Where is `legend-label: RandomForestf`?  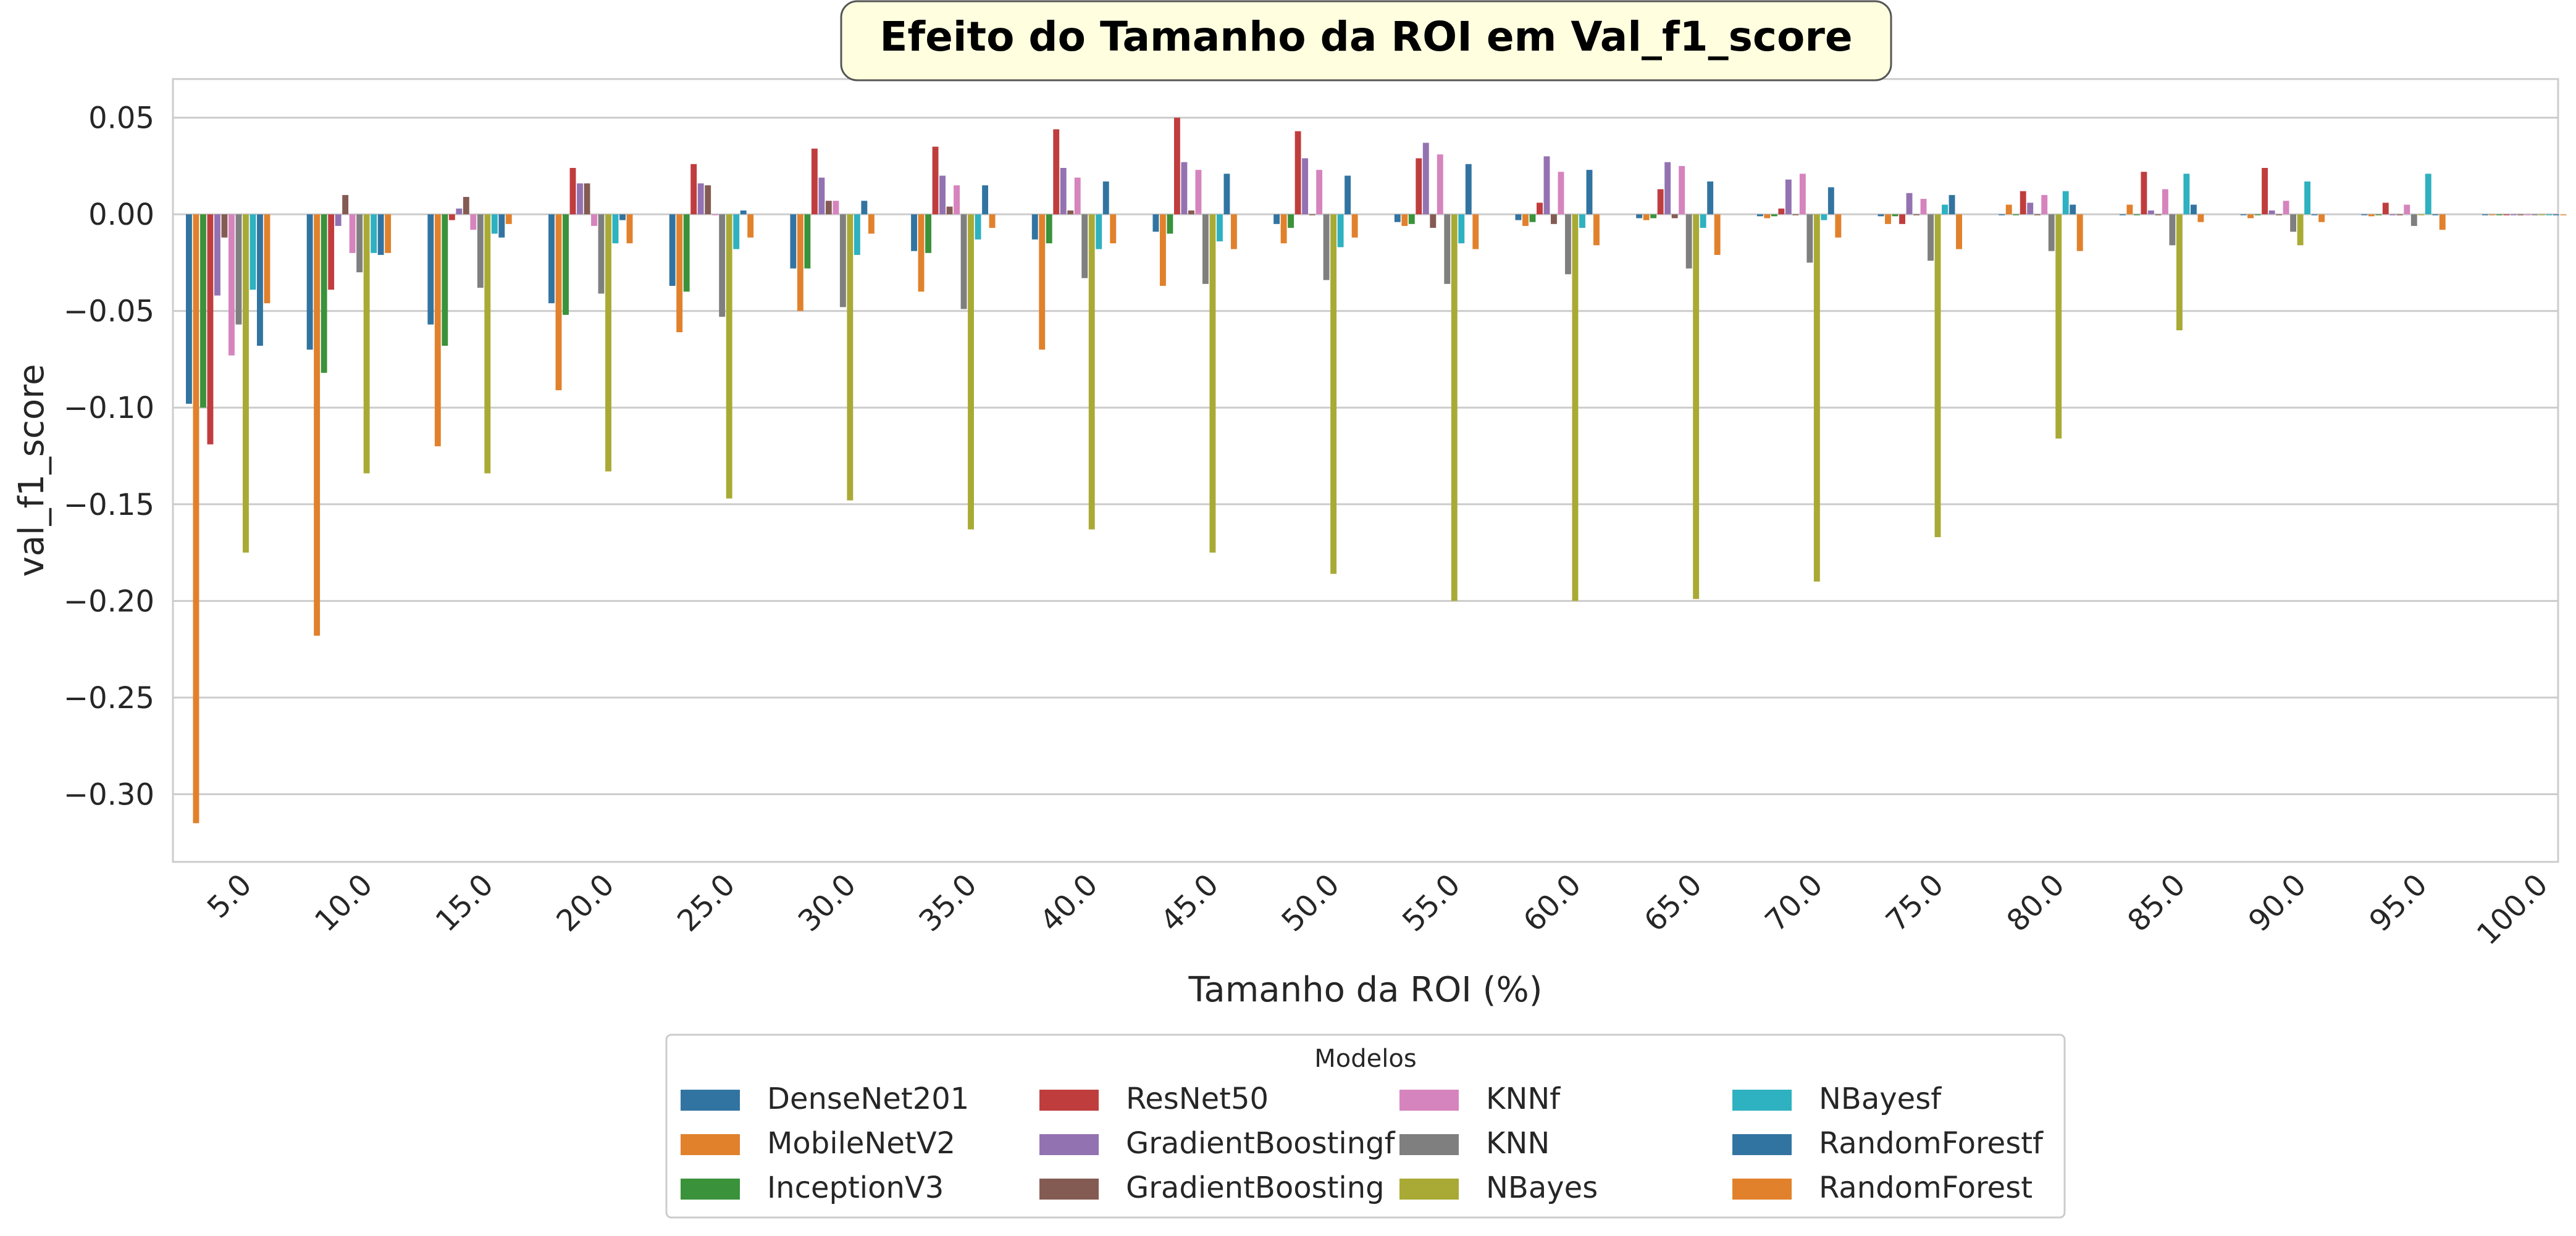 legend-label: RandomForestf is located at coordinates (1932, 1143).